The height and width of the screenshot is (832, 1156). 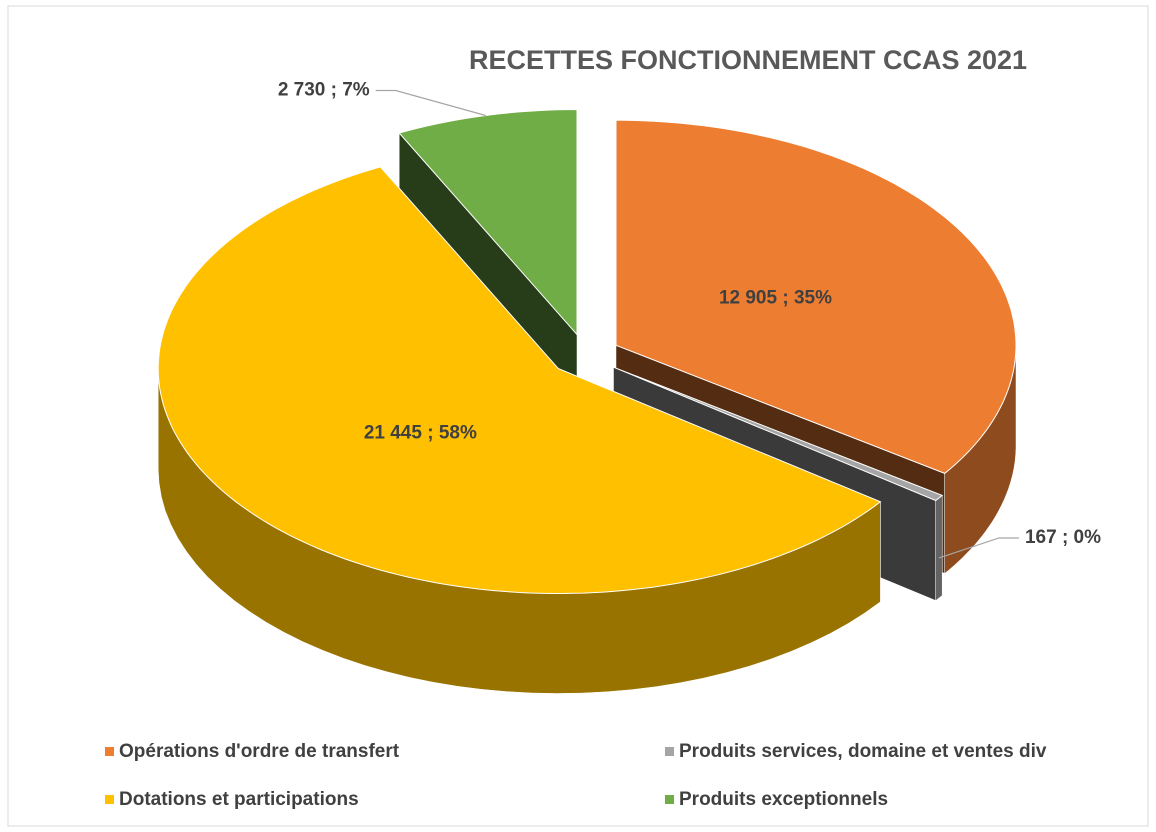 What do you see at coordinates (420, 433) in the screenshot?
I see `data-label: 21 445 ; 58%` at bounding box center [420, 433].